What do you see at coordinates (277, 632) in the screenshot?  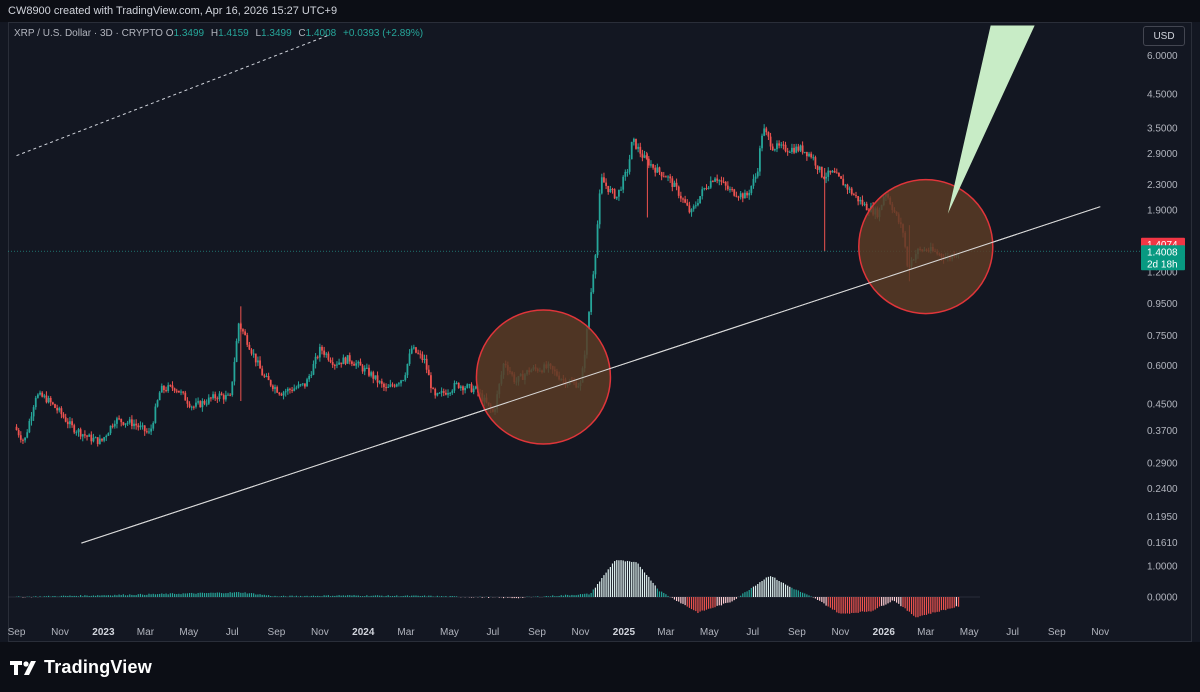 I see `time-axis-label: Sep` at bounding box center [277, 632].